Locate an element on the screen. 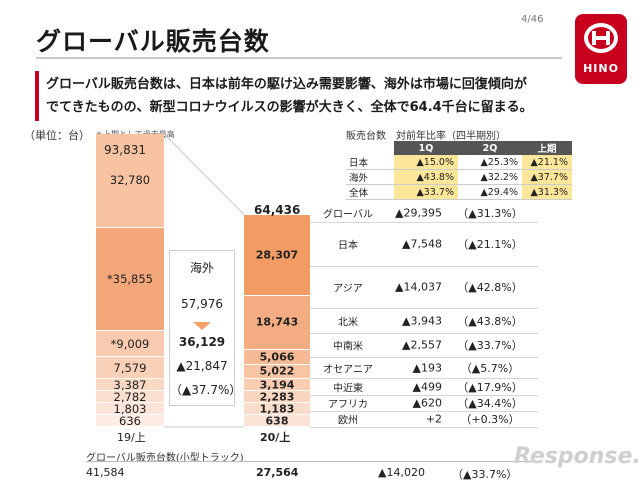 This screenshot has height=482, width=640. yoy-cell: ▲31.3% is located at coordinates (547, 192).